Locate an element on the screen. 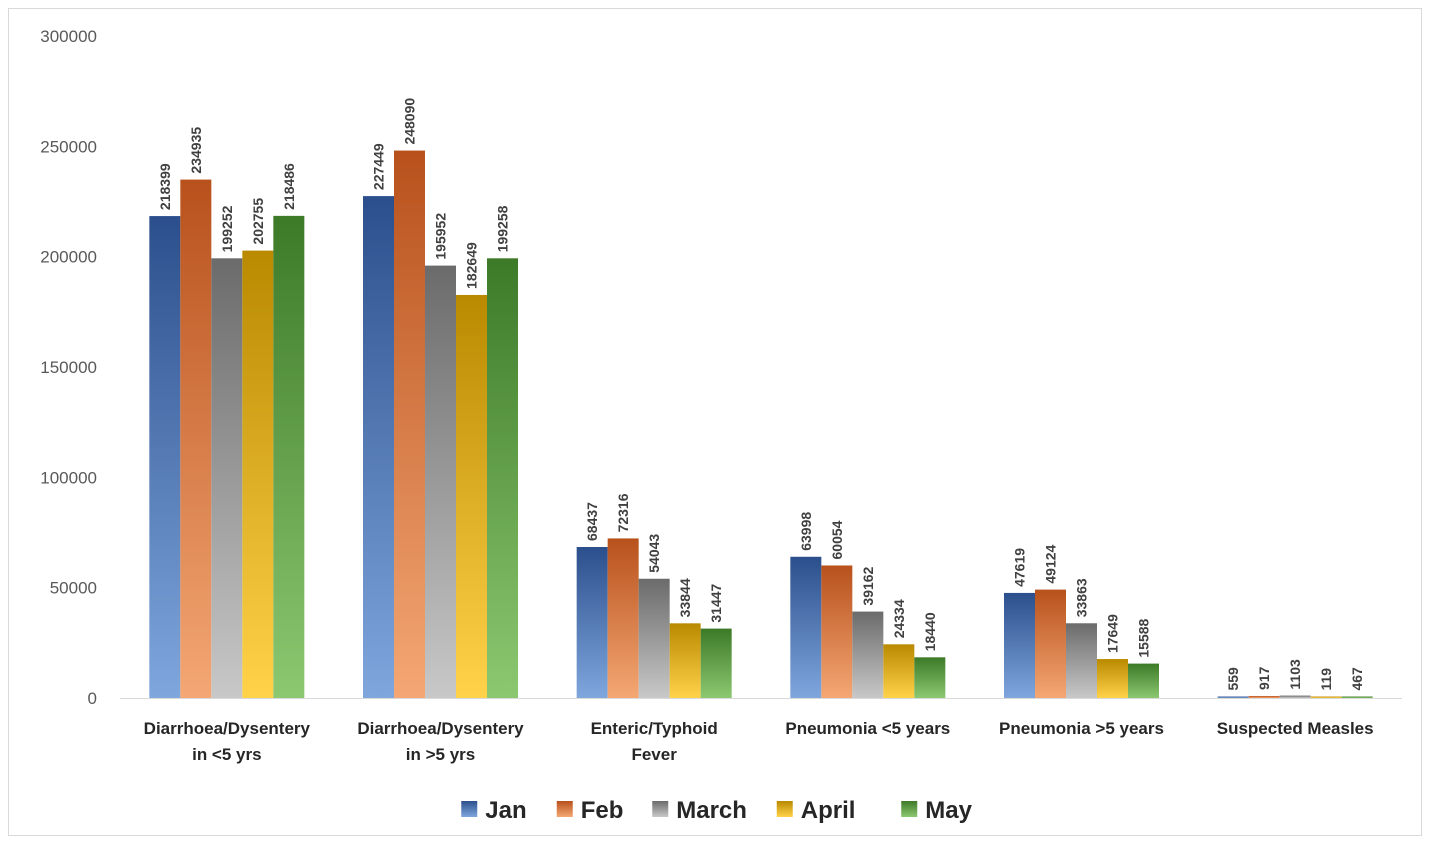  data-label: 467 is located at coordinates (1357, 679).